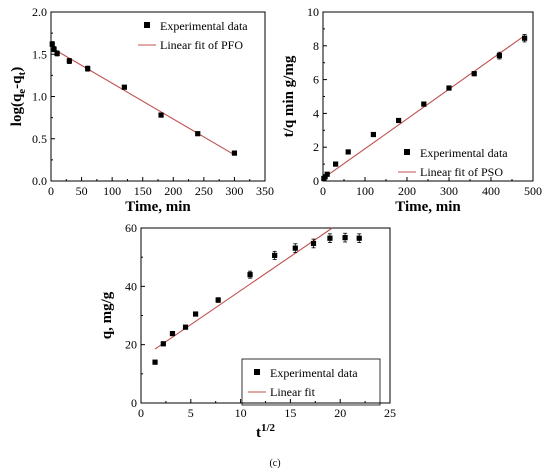 This screenshot has height=475, width=550. Describe the element at coordinates (39, 181) in the screenshot. I see `y-tick-label: 0.0` at that location.